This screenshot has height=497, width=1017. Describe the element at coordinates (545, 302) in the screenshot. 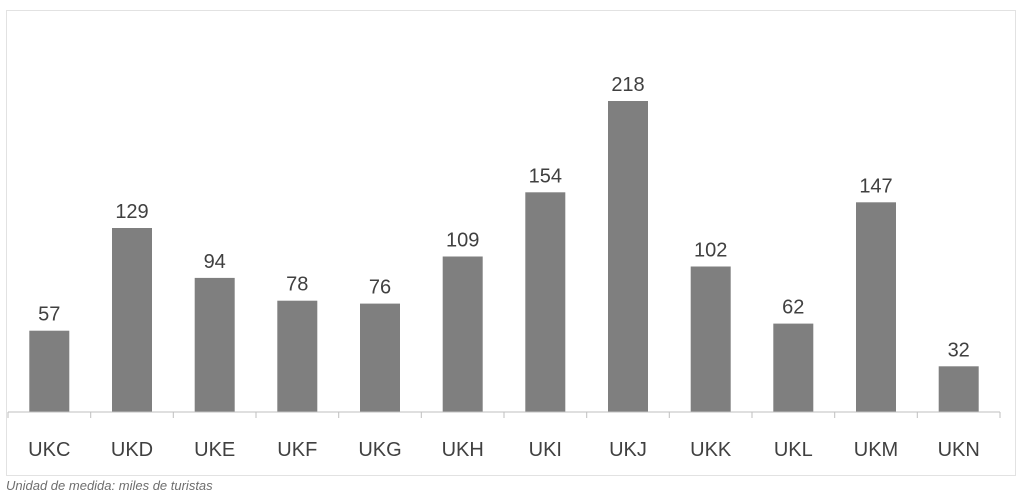

I see `bar-uki` at that location.